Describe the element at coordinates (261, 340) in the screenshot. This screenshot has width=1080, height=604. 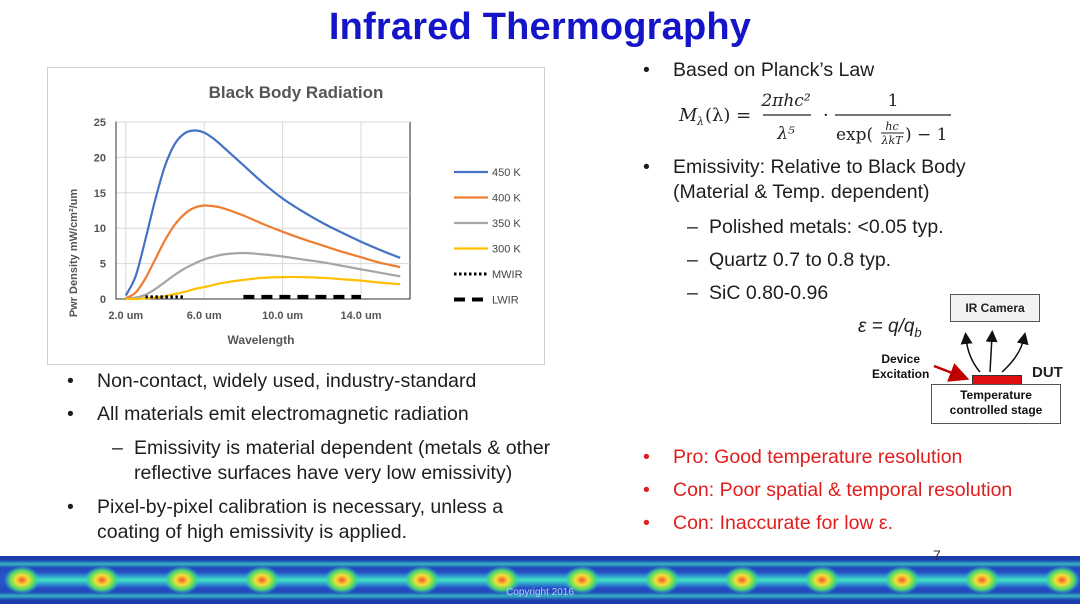
I see `x-axis-label: Wavelength` at that location.